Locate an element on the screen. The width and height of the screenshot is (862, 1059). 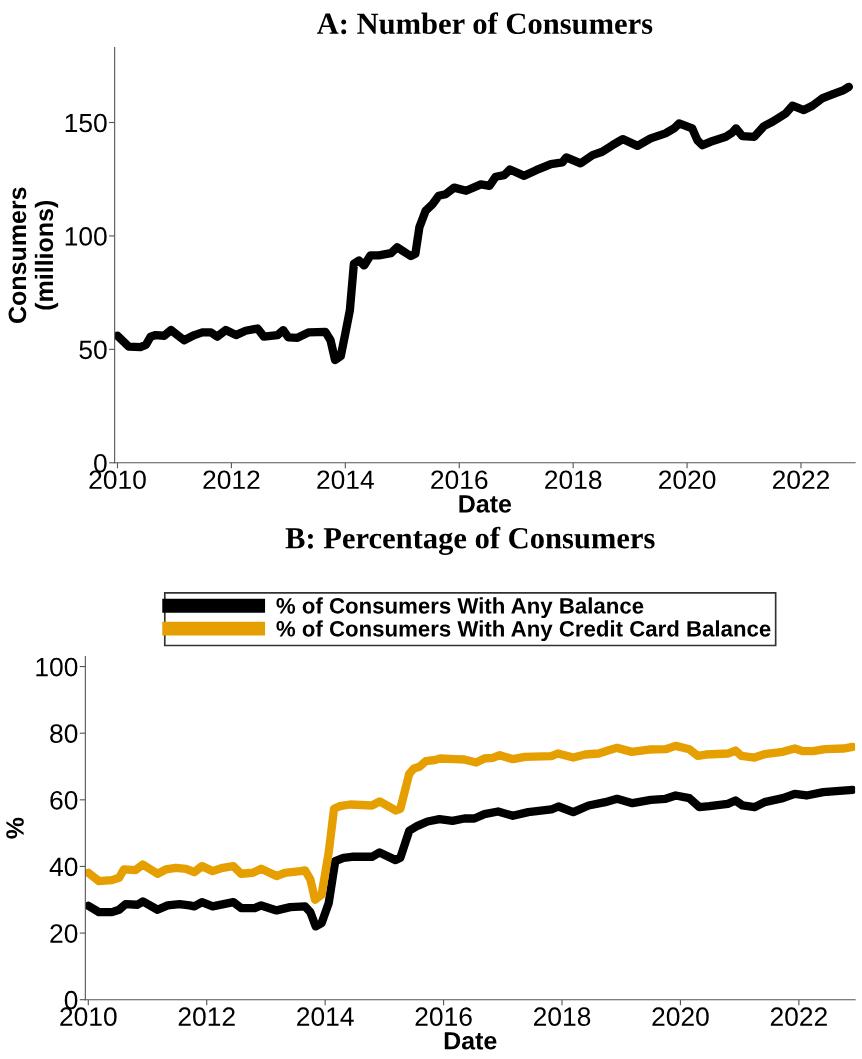
y-tick-label: 20 is located at coordinates (64, 933).